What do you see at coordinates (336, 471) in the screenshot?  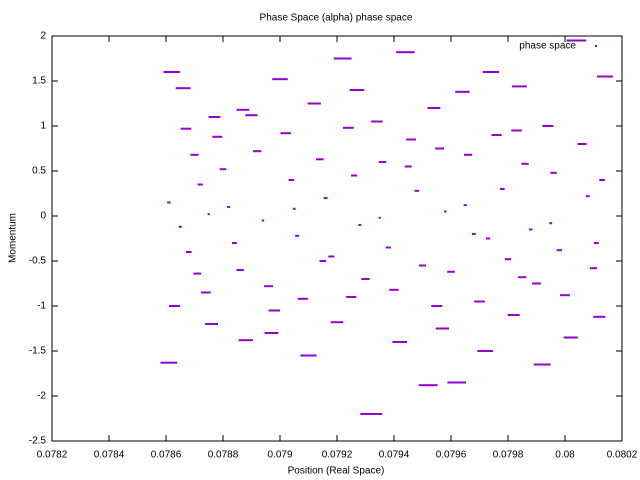 I see `x-axis-label: Position (Real Space)` at bounding box center [336, 471].